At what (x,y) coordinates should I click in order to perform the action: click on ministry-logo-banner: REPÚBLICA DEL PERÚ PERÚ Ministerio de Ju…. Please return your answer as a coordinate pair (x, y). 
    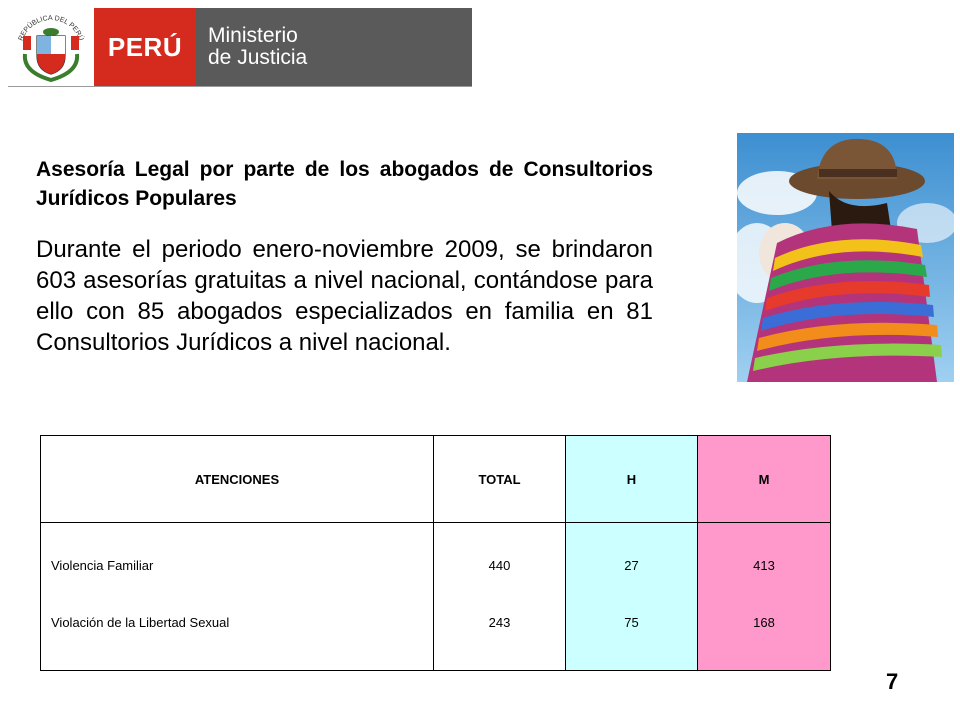
    Looking at the image, I should click on (240, 47).